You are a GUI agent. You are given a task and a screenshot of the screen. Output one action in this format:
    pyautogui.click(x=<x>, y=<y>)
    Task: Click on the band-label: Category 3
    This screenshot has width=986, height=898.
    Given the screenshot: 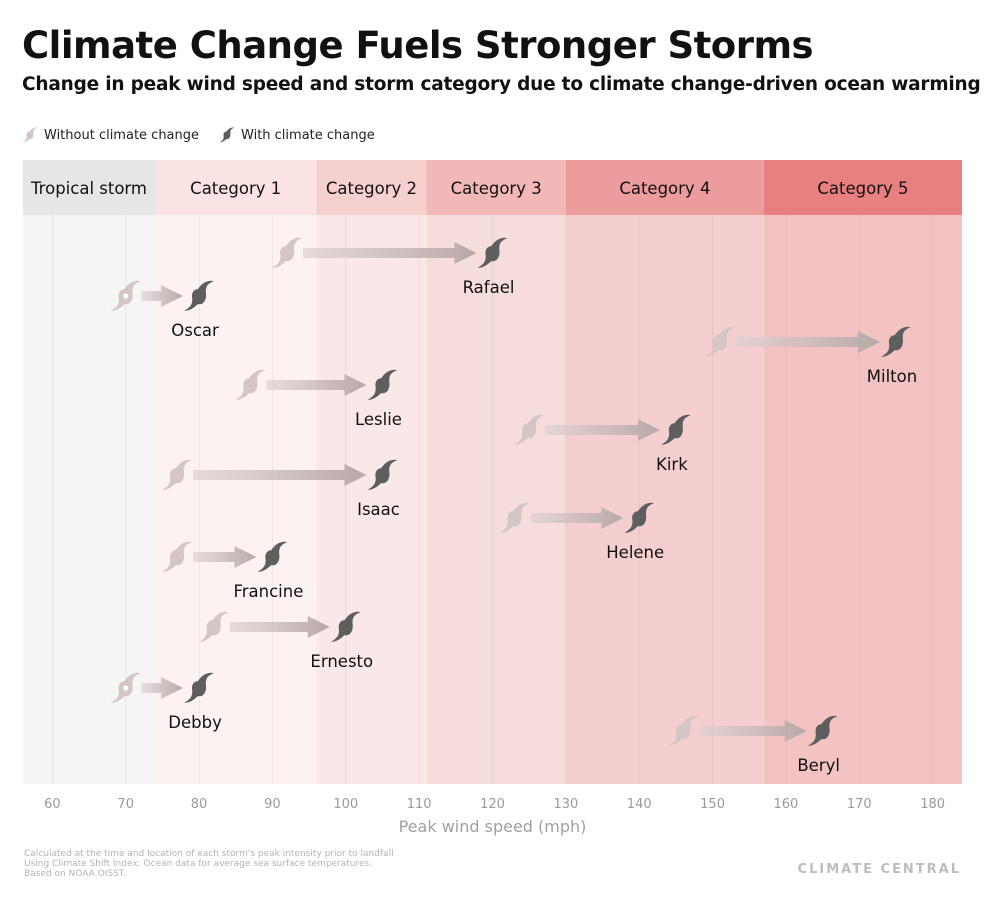 What is the action you would take?
    pyautogui.click(x=496, y=188)
    